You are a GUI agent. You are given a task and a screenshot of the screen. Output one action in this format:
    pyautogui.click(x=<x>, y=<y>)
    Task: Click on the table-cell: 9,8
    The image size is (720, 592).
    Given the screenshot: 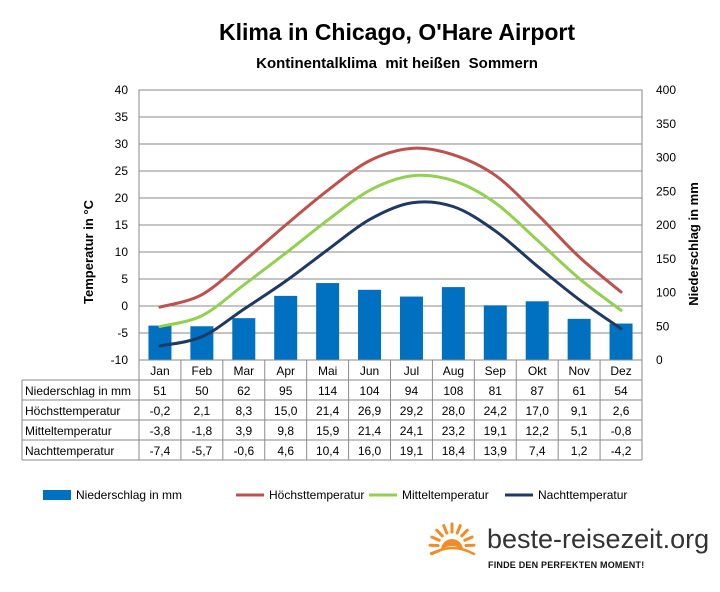 What is the action you would take?
    pyautogui.click(x=285, y=431)
    